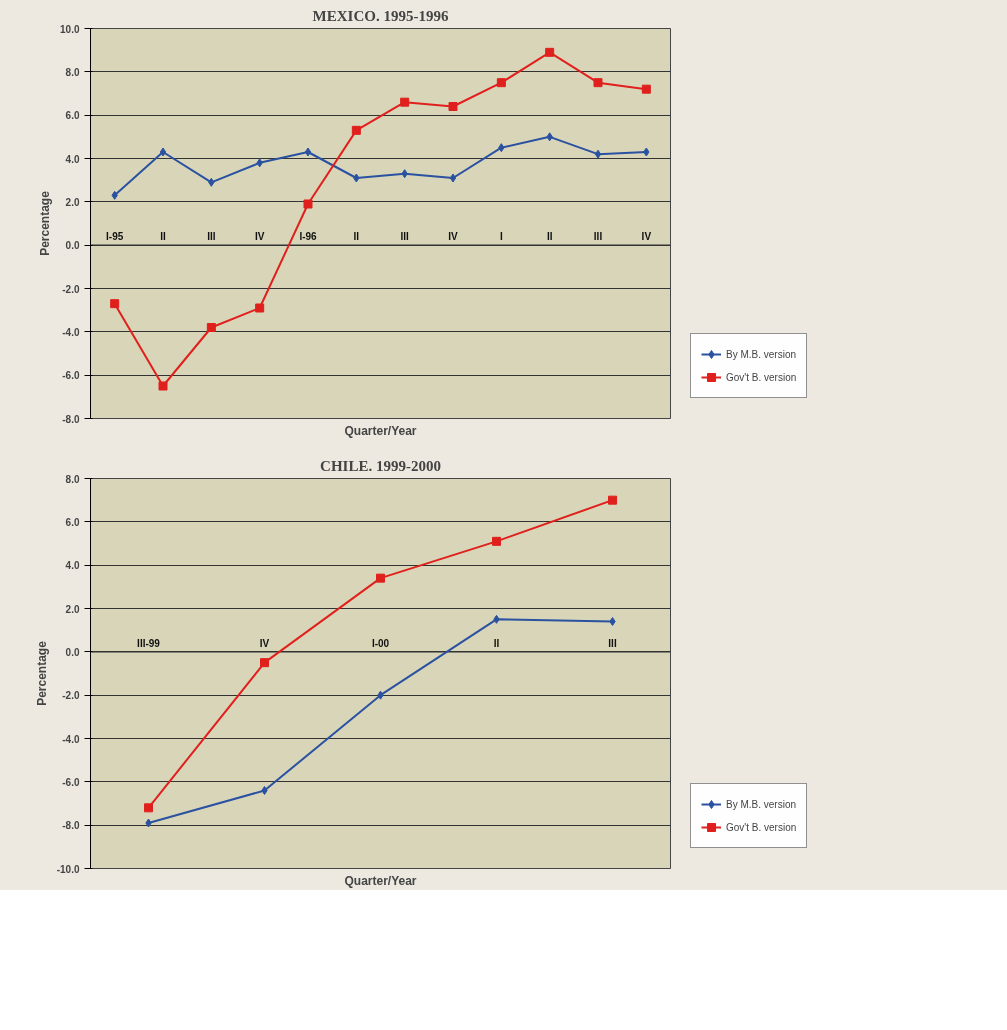  I want to click on y-tick-label: 10.0, so click(70, 29).